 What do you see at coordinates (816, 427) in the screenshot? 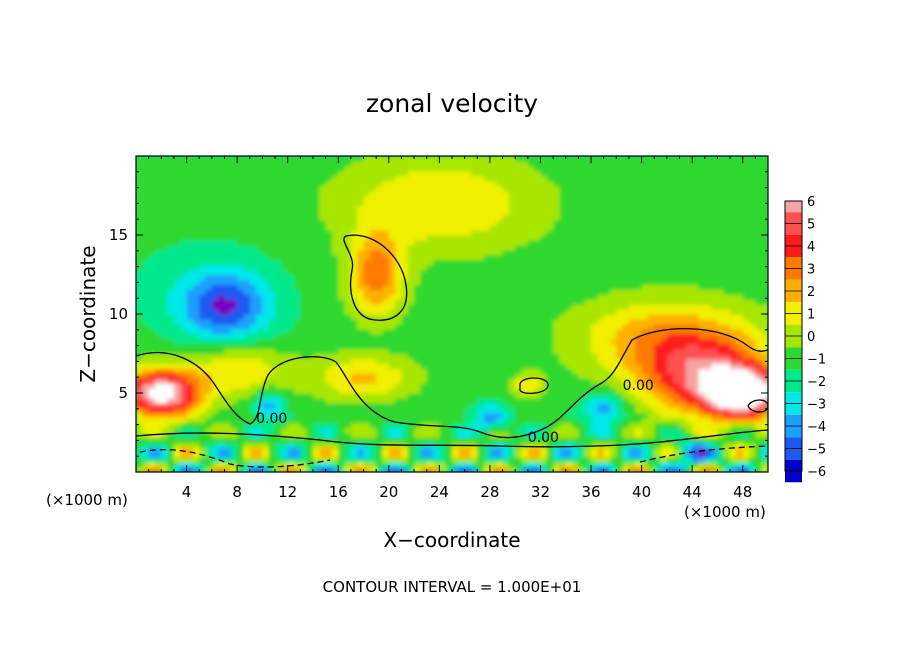
I see `colorbar-label: −4` at bounding box center [816, 427].